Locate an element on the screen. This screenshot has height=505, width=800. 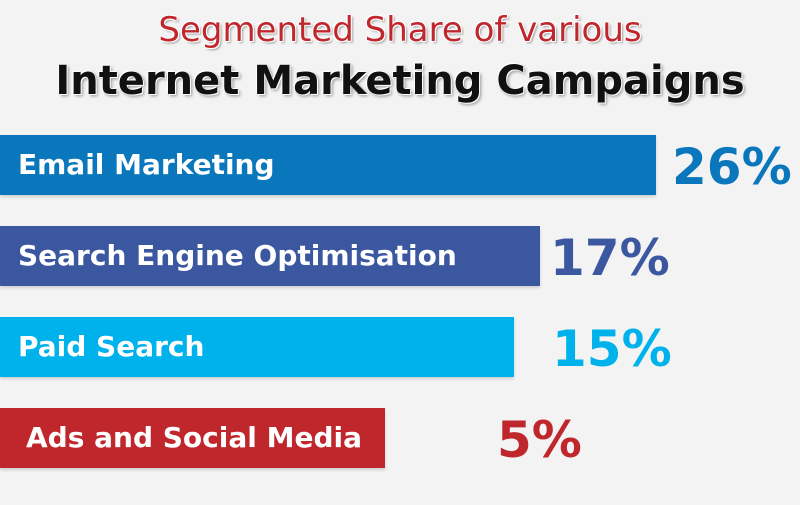
bar-search-engine-optimisation is located at coordinates (270, 256).